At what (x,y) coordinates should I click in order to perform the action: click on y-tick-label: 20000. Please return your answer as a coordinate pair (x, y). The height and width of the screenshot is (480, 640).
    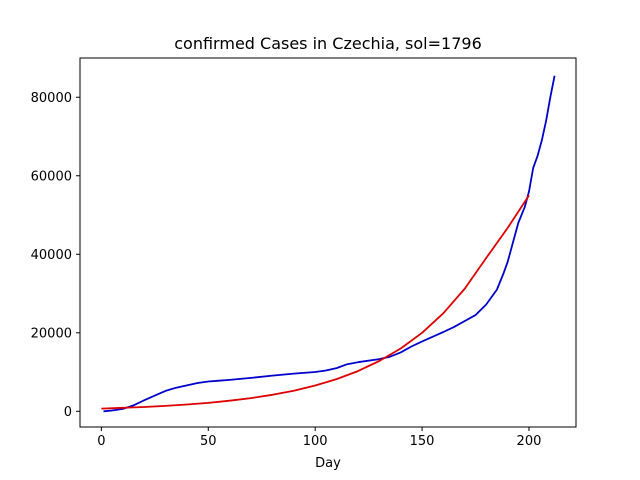
    Looking at the image, I should click on (51, 333).